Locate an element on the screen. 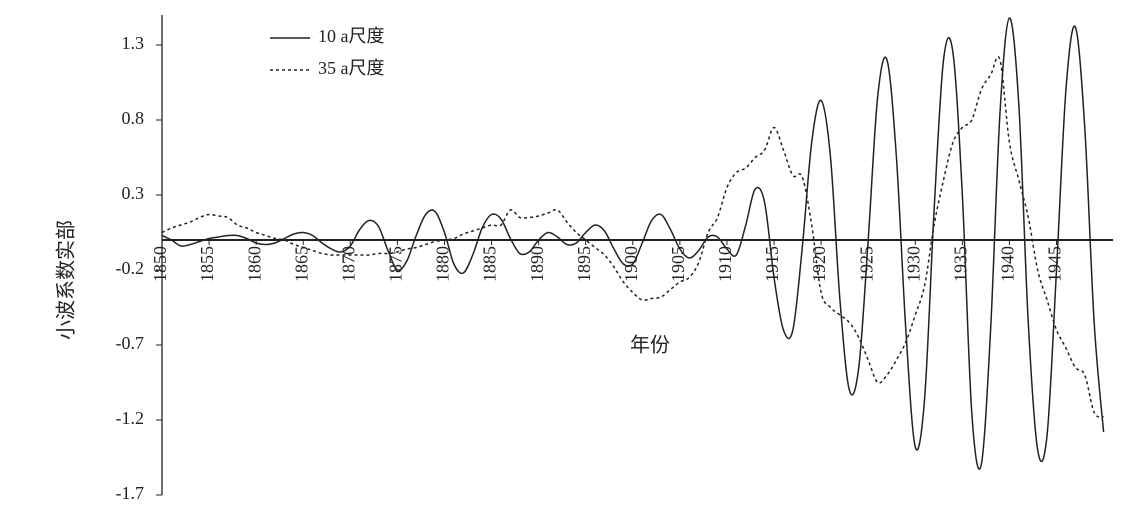 The height and width of the screenshot is (520, 1135). y-tick-label: 0.8 is located at coordinates (133, 118).